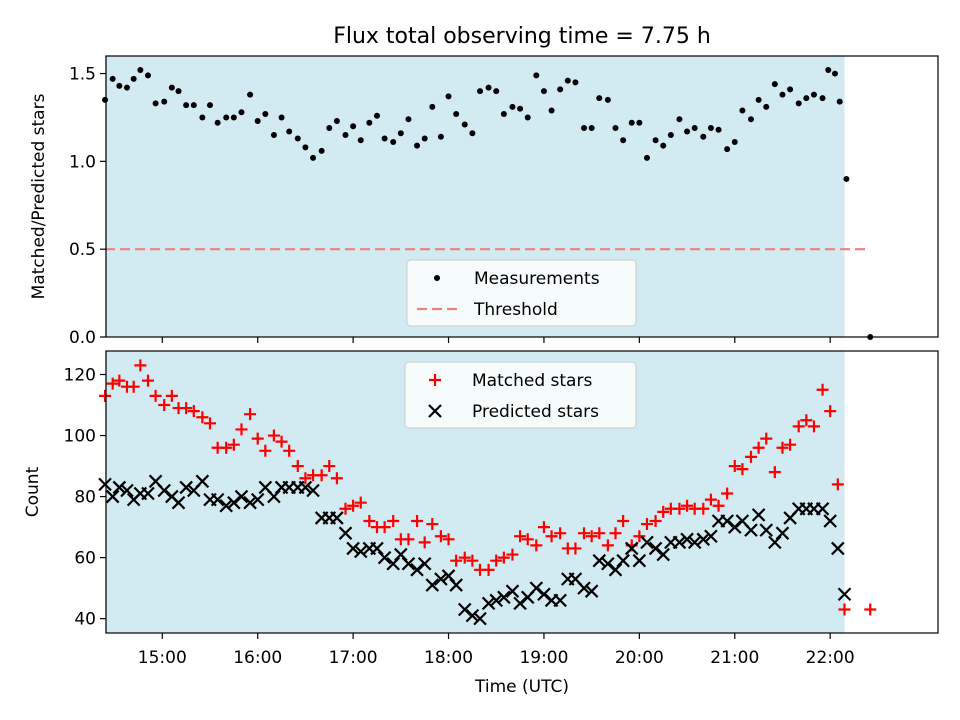 The image size is (960, 720). What do you see at coordinates (639, 658) in the screenshot?
I see `x-tick-label: 20:00` at bounding box center [639, 658].